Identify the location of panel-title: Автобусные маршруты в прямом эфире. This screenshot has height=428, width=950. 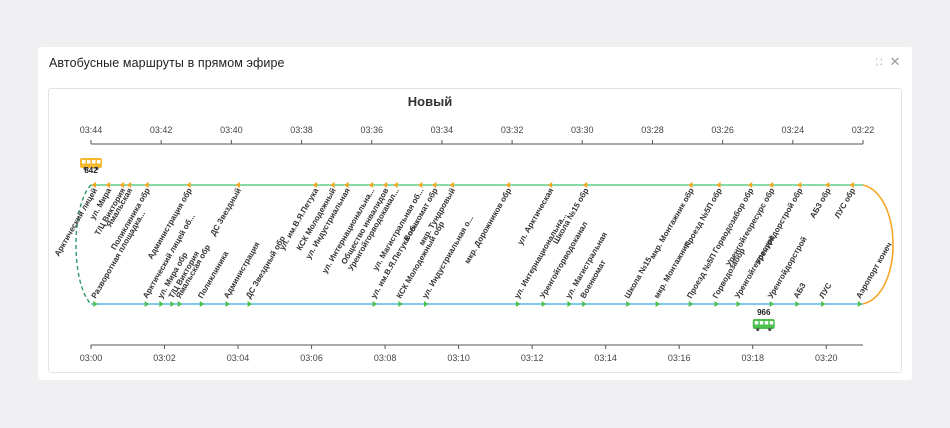
(167, 63).